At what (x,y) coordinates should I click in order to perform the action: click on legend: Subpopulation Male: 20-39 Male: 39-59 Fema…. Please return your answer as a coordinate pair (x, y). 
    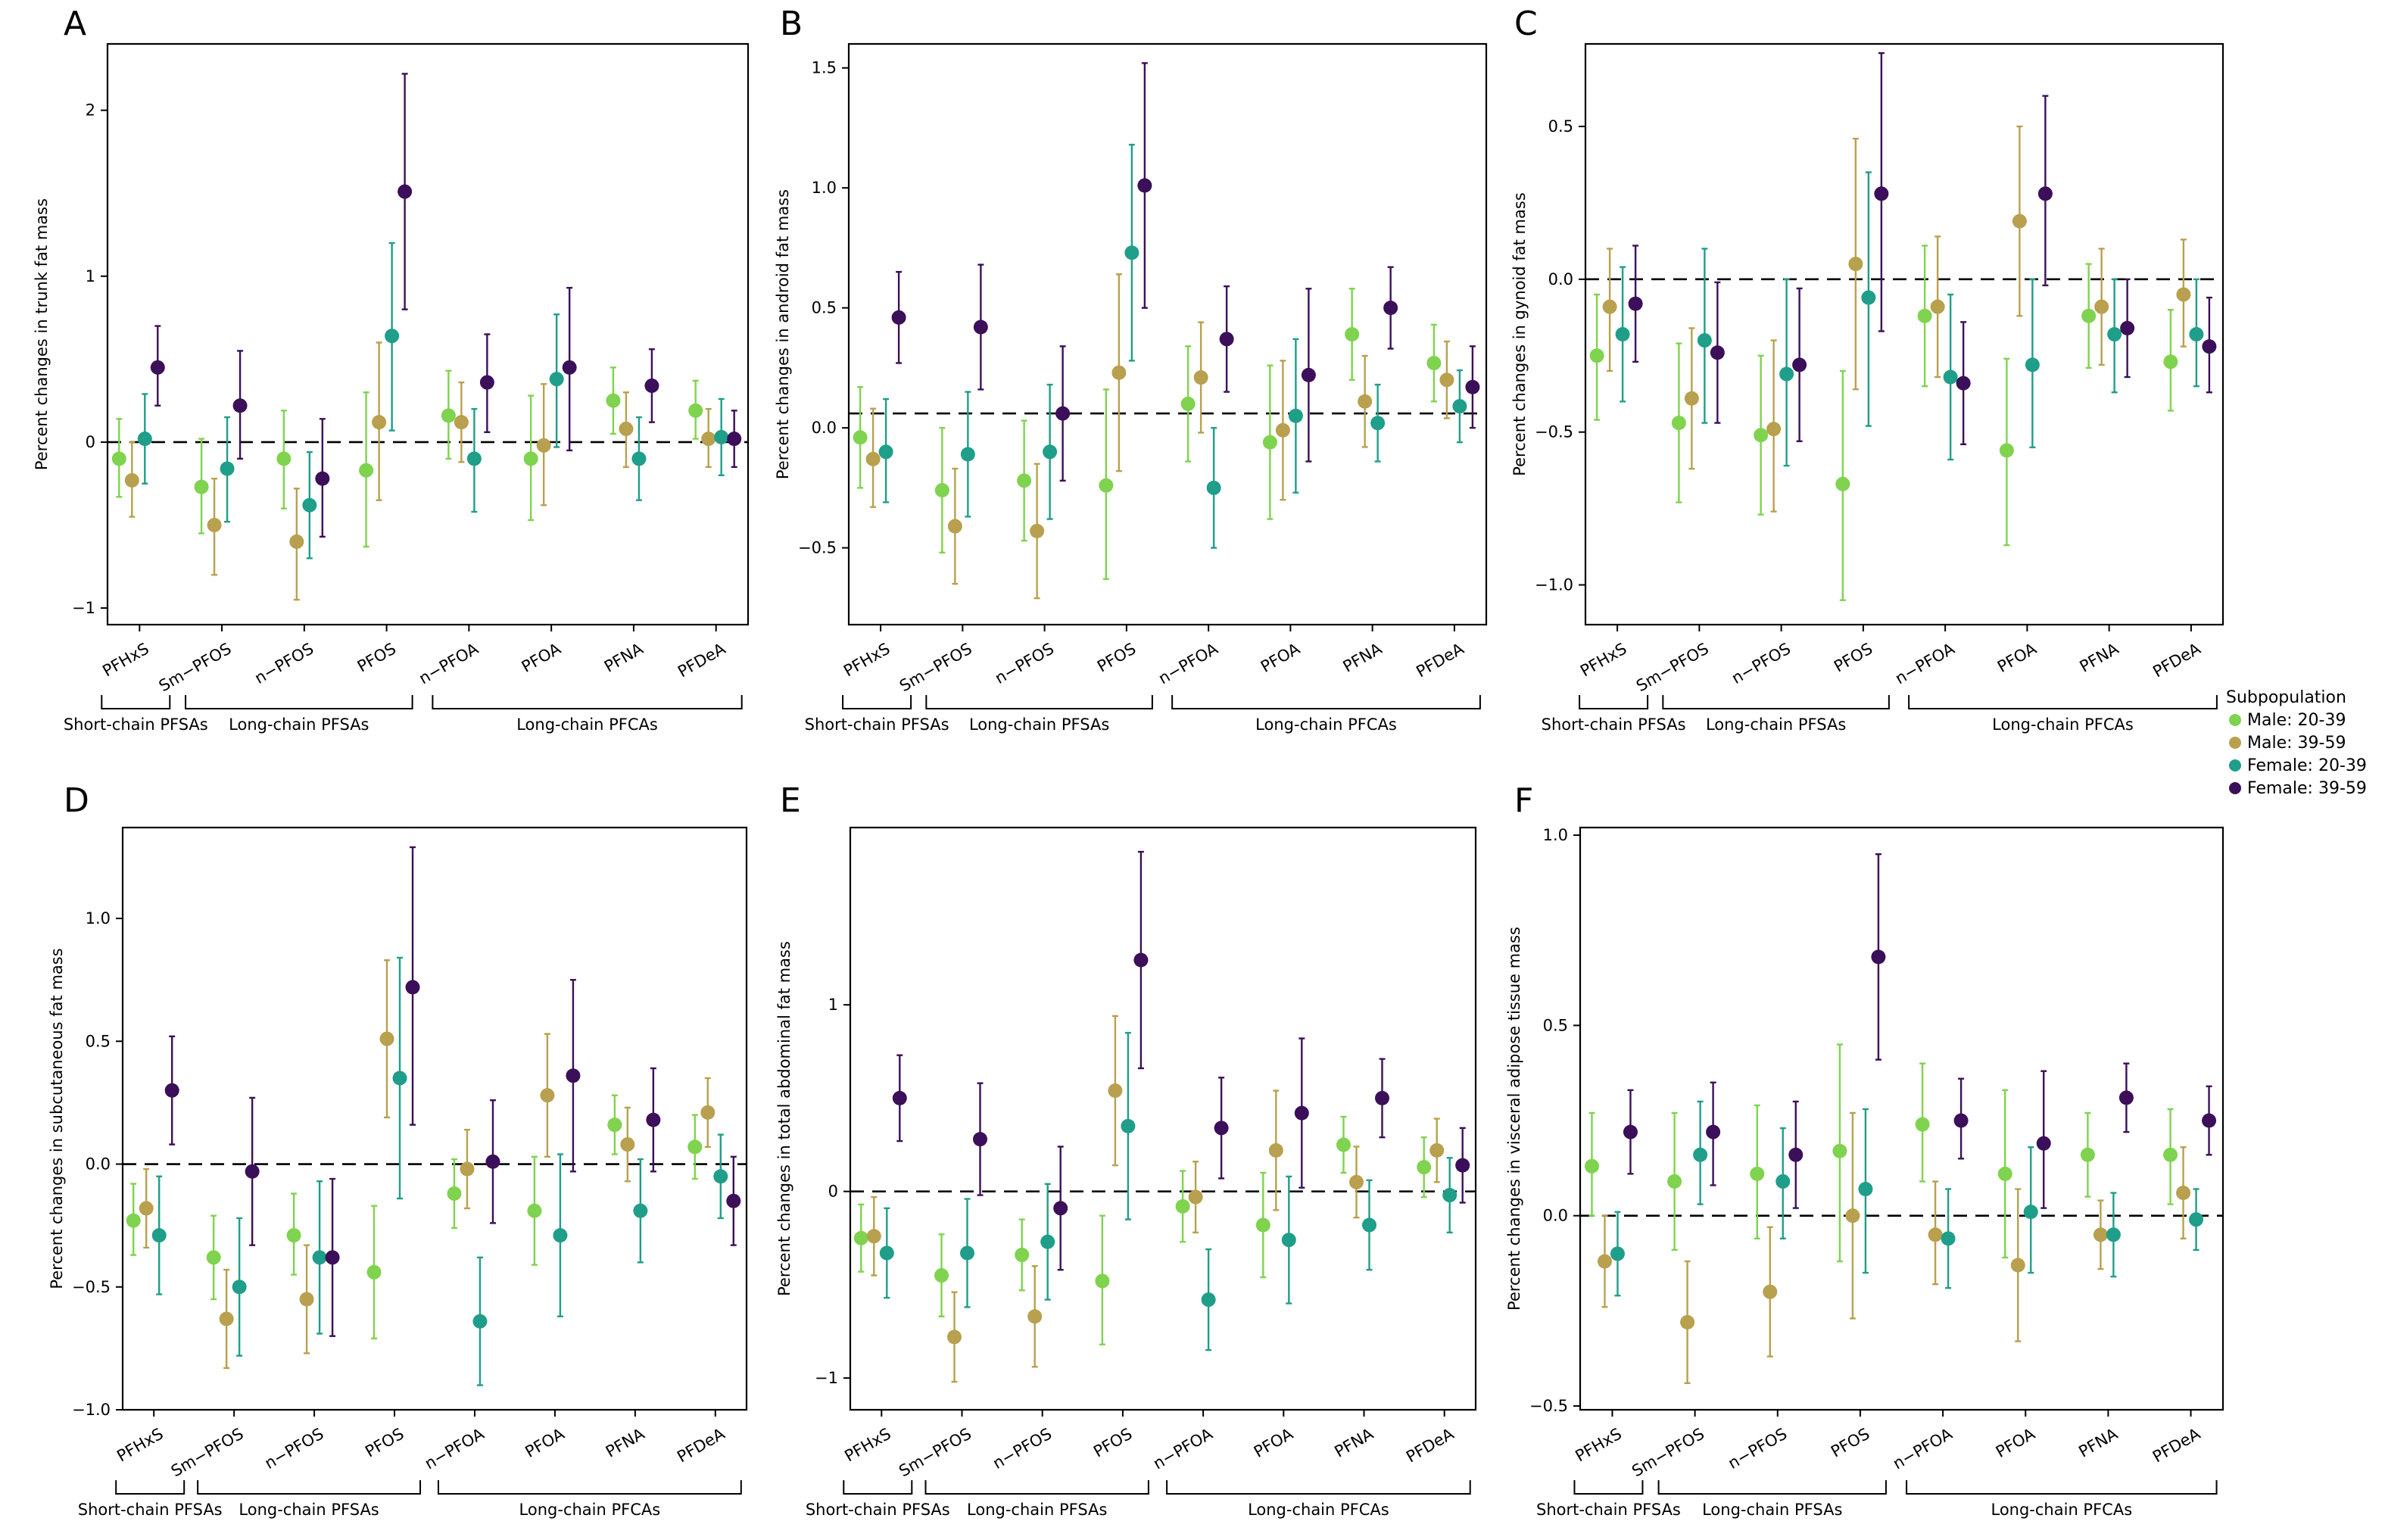
    Looking at the image, I should click on (2296, 743).